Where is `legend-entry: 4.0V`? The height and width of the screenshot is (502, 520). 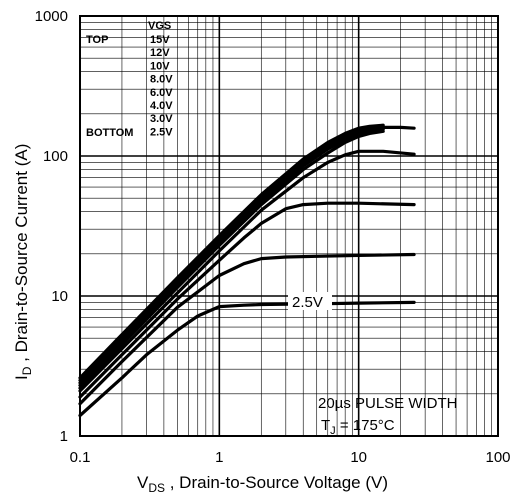
legend-entry: 4.0V is located at coordinates (161, 106).